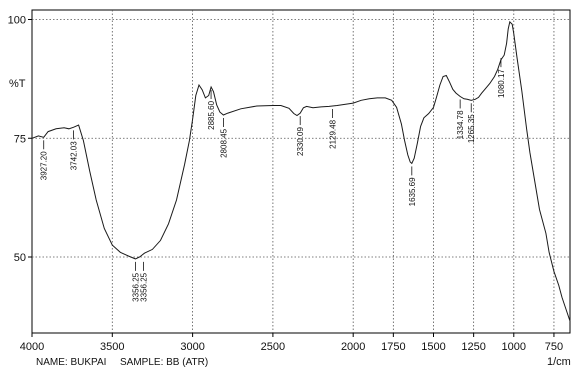  What do you see at coordinates (554, 347) in the screenshot?
I see `x-tick-label: 750` at bounding box center [554, 347].